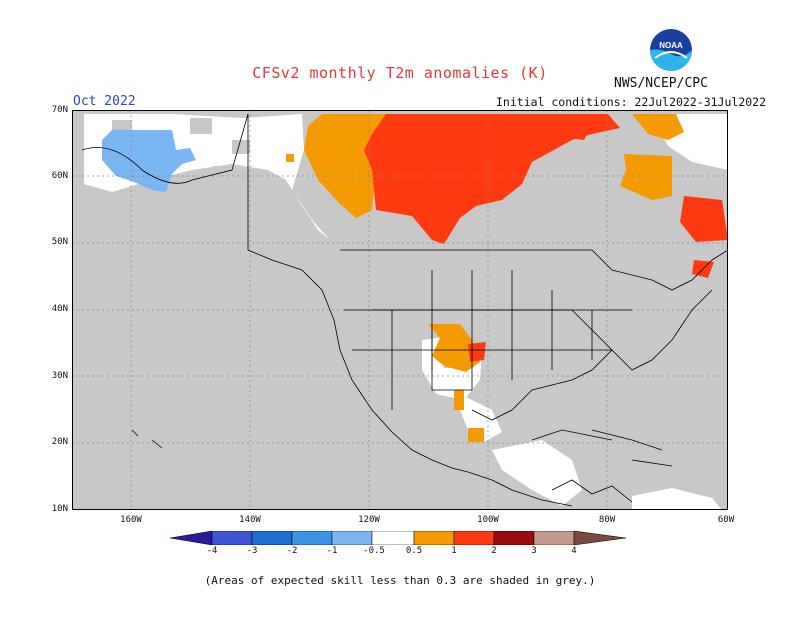  What do you see at coordinates (474, 538) in the screenshot?
I see `legend-bin-pos1` at bounding box center [474, 538].